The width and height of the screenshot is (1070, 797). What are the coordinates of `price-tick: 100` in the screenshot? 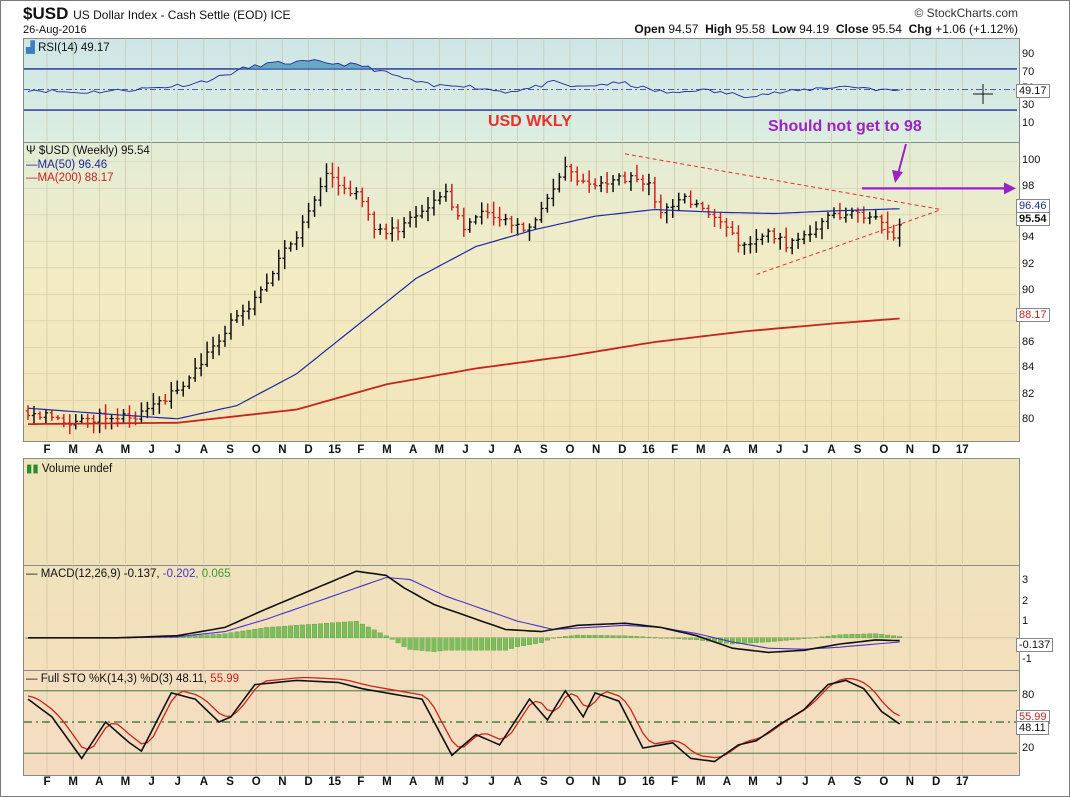 It's located at (1031, 160).